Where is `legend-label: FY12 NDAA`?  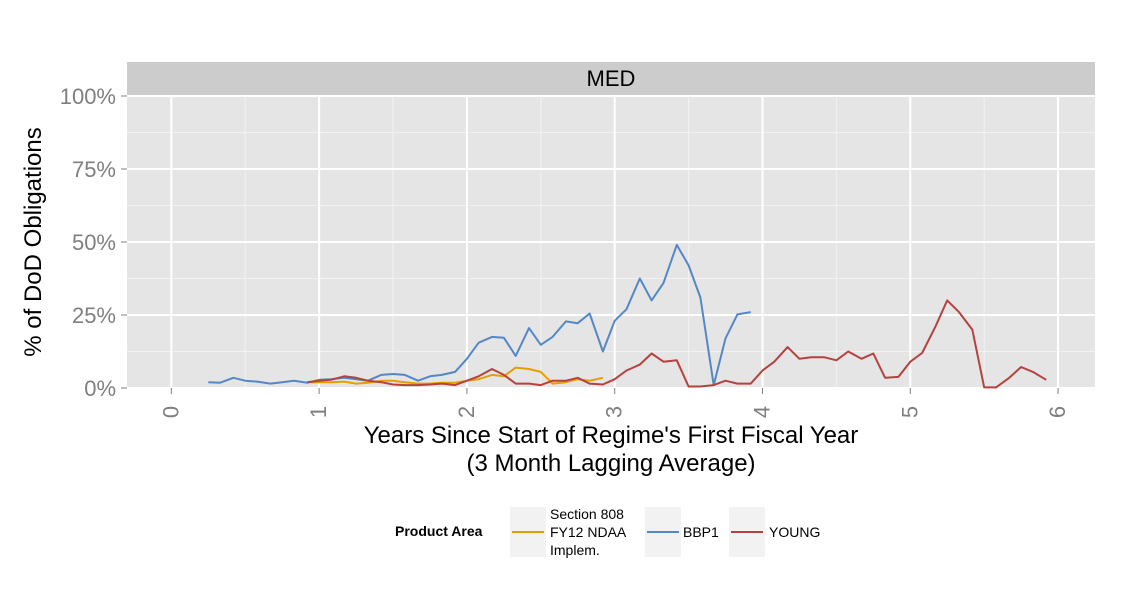
legend-label: FY12 NDAA is located at coordinates (588, 532).